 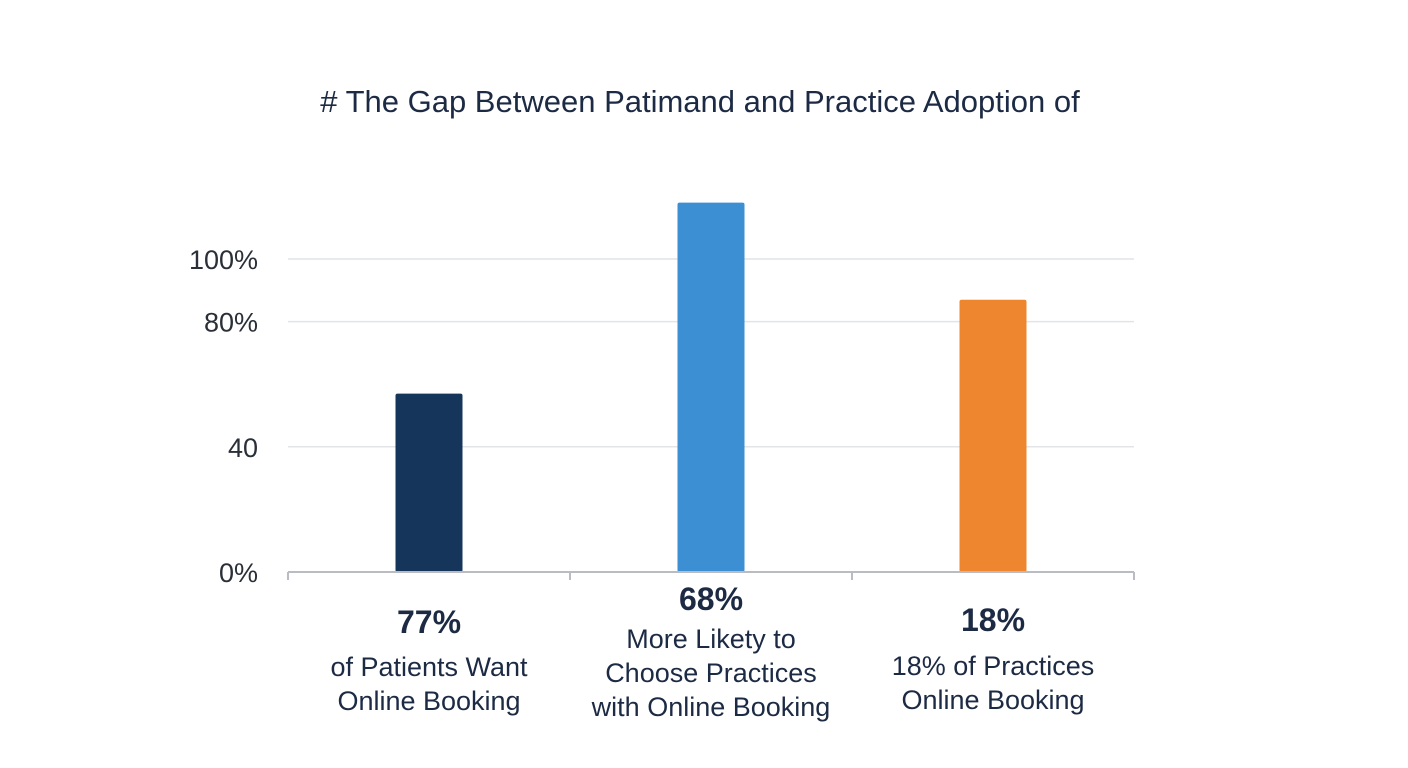 What do you see at coordinates (429, 667) in the screenshot?
I see `category-label-patients-want: of Patients Want` at bounding box center [429, 667].